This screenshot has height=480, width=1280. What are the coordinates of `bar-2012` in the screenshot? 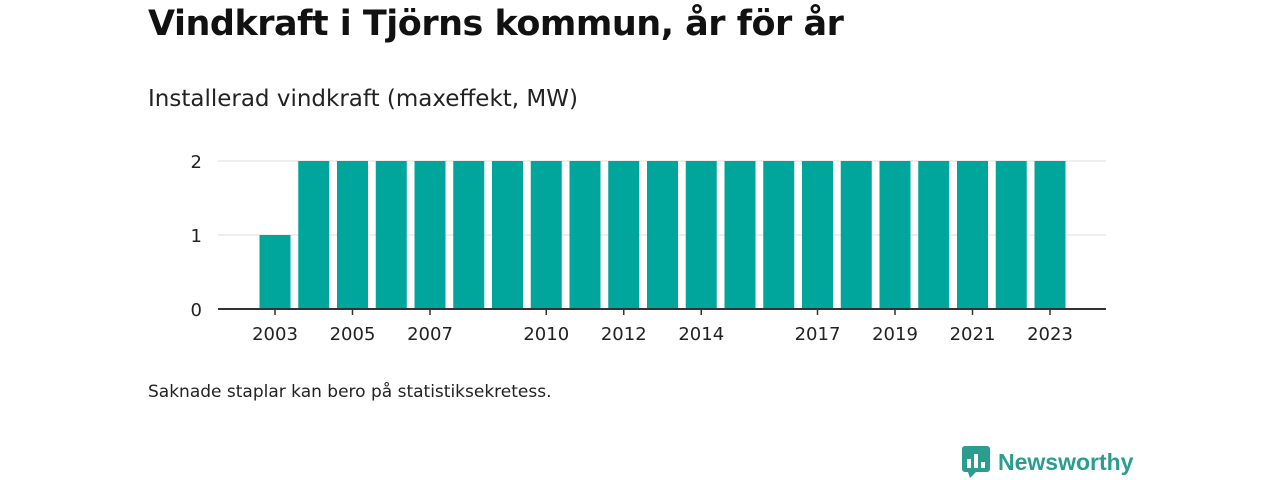 It's located at (624, 235).